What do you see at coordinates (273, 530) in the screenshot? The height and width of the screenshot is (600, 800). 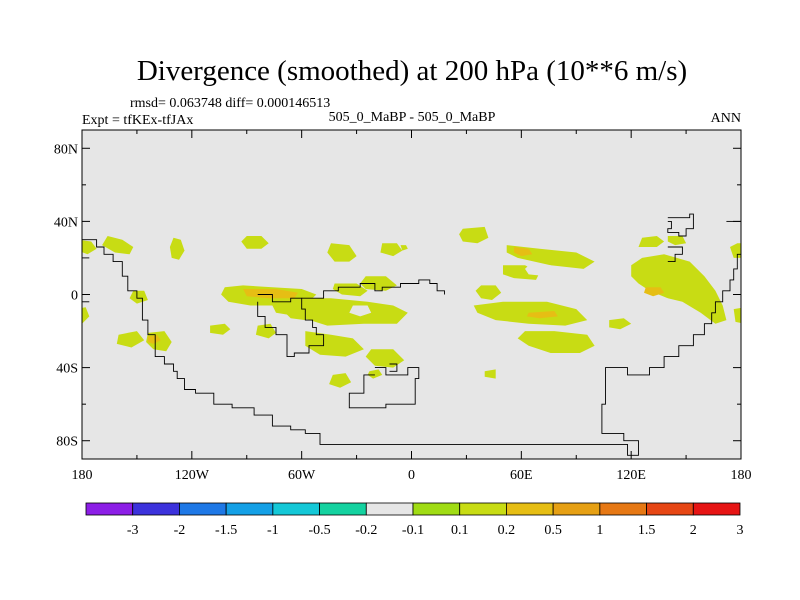 I see `colorbar-label-3: -1` at bounding box center [273, 530].